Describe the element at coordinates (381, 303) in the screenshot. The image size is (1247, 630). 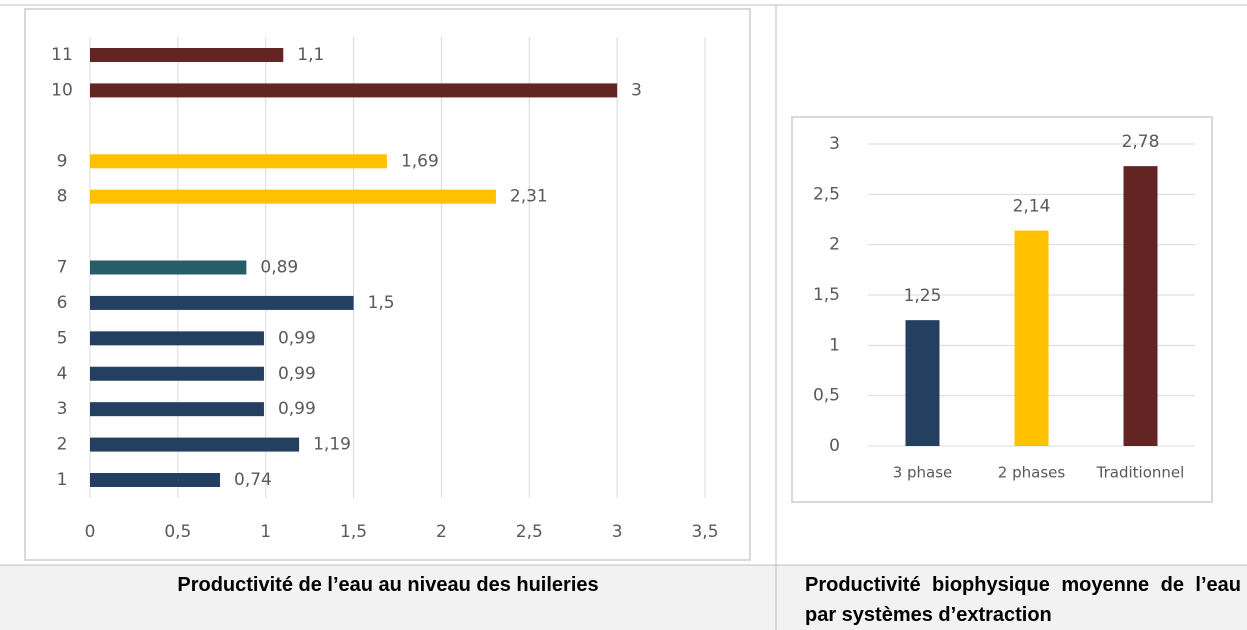
I see `data-label: 1,5` at that location.